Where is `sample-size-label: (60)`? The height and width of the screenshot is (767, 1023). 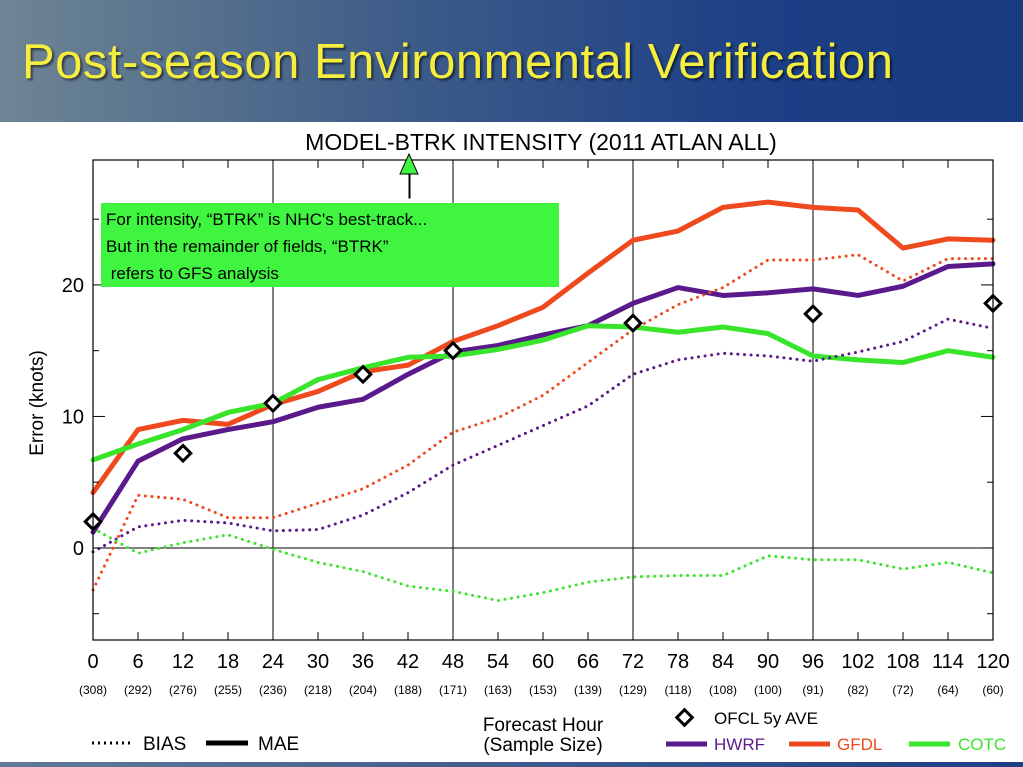
sample-size-label: (60) is located at coordinates (992, 690).